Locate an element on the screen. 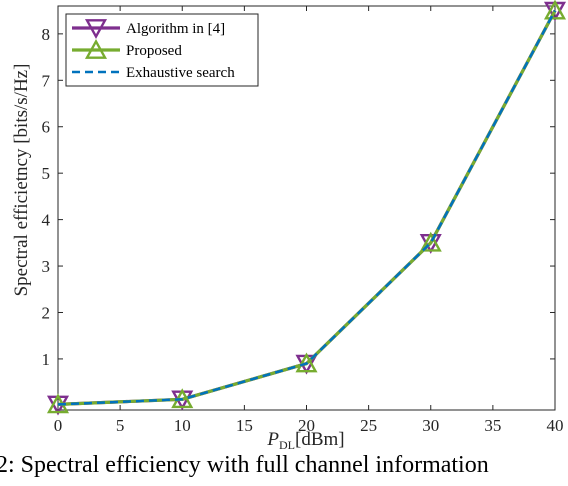 The image size is (568, 486). y-tick-label: 8 is located at coordinates (46, 34).